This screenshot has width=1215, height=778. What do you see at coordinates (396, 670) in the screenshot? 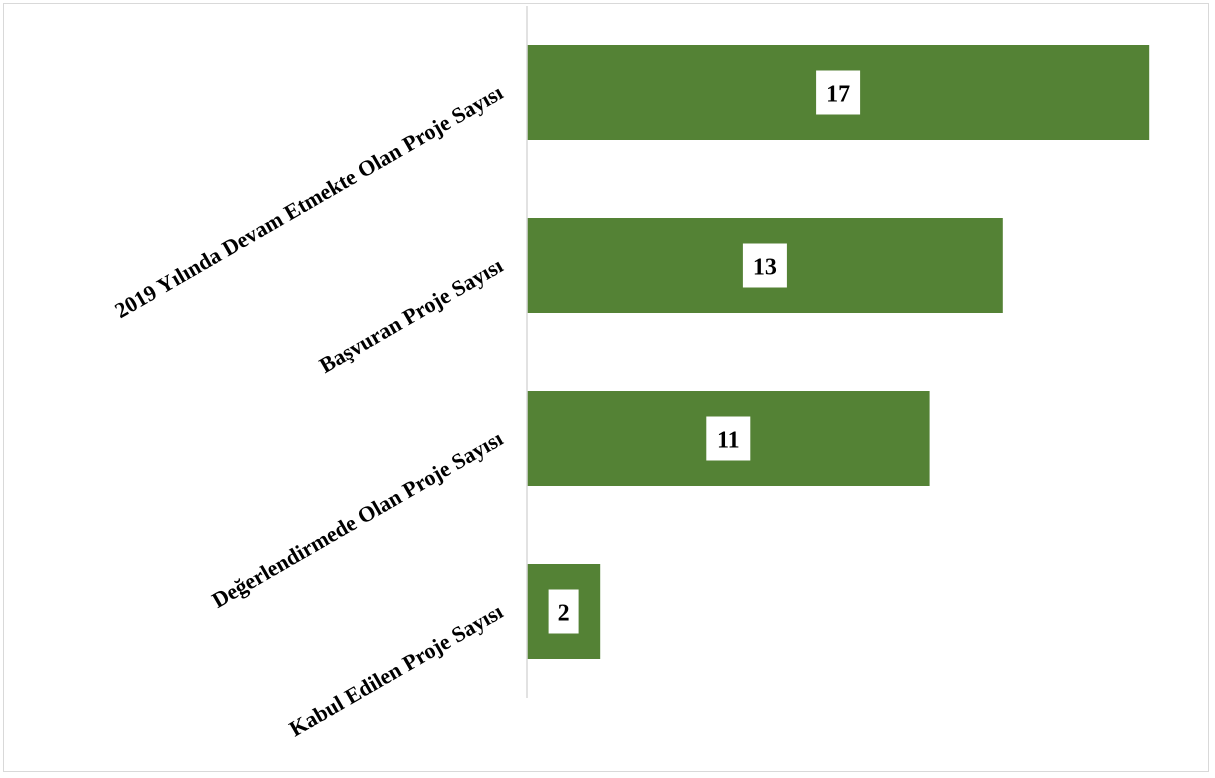
I see `category-label-4: Kabul Edilen Proje Sayısı` at bounding box center [396, 670].